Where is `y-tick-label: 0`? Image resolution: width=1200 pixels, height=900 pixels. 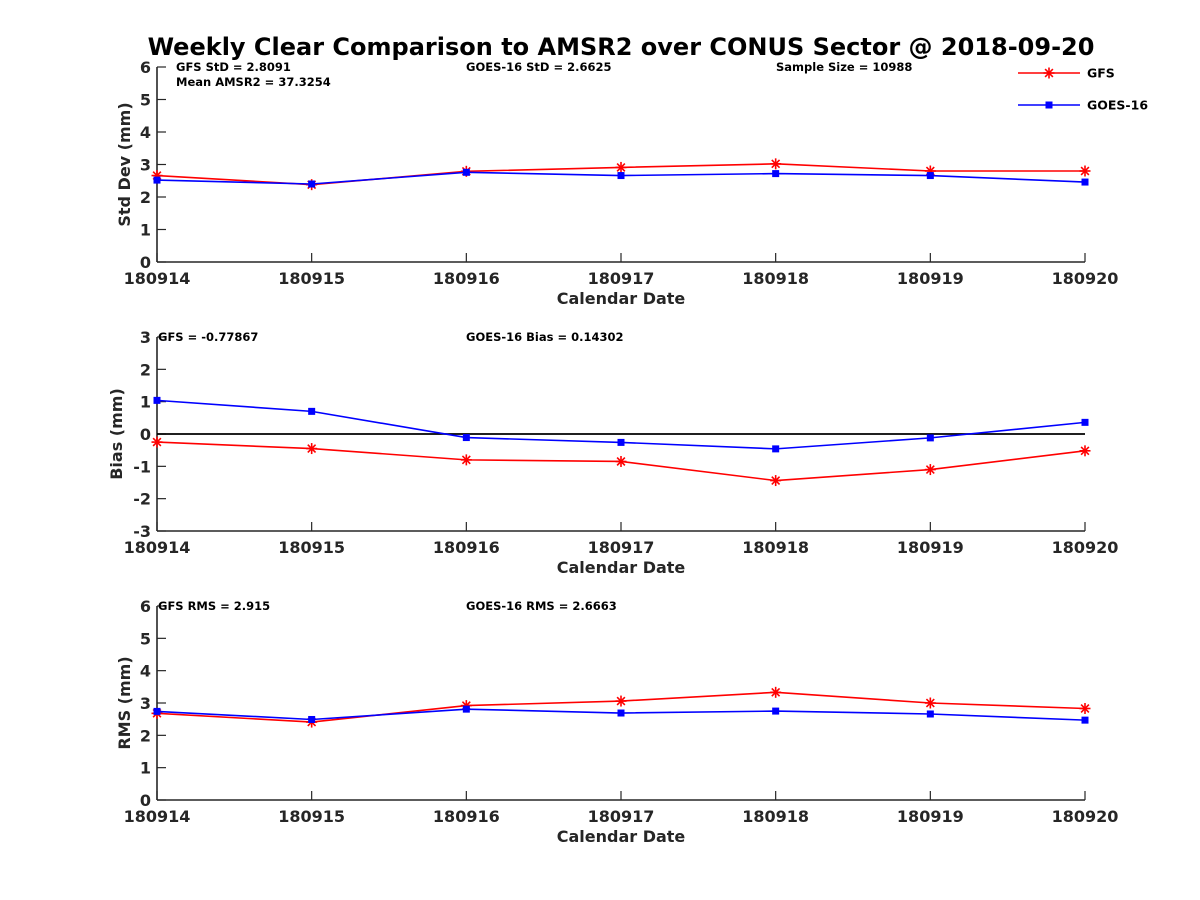 y-tick-label: 0 is located at coordinates (145, 262).